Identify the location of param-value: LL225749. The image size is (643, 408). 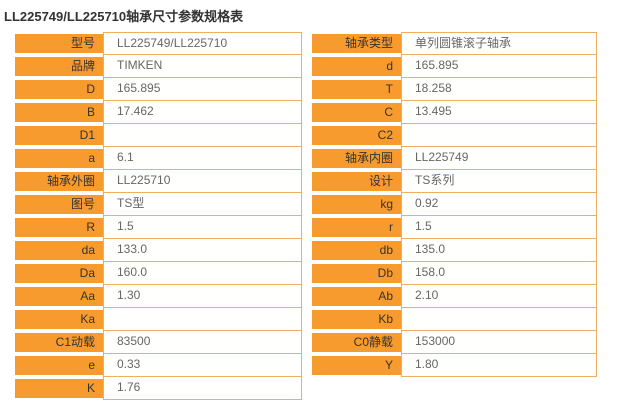
(499, 158).